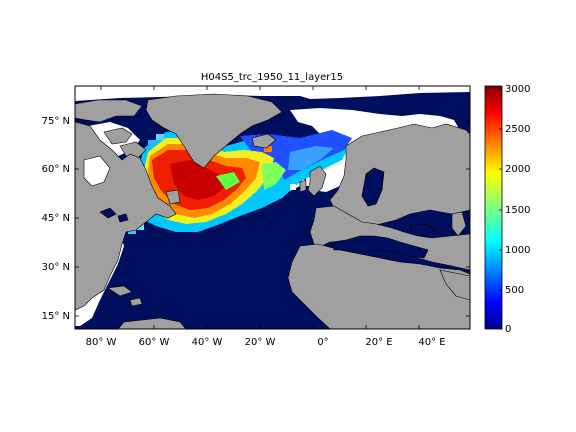 Image resolution: width=576 pixels, height=432 pixels. I want to click on great-lakes, so click(114, 215).